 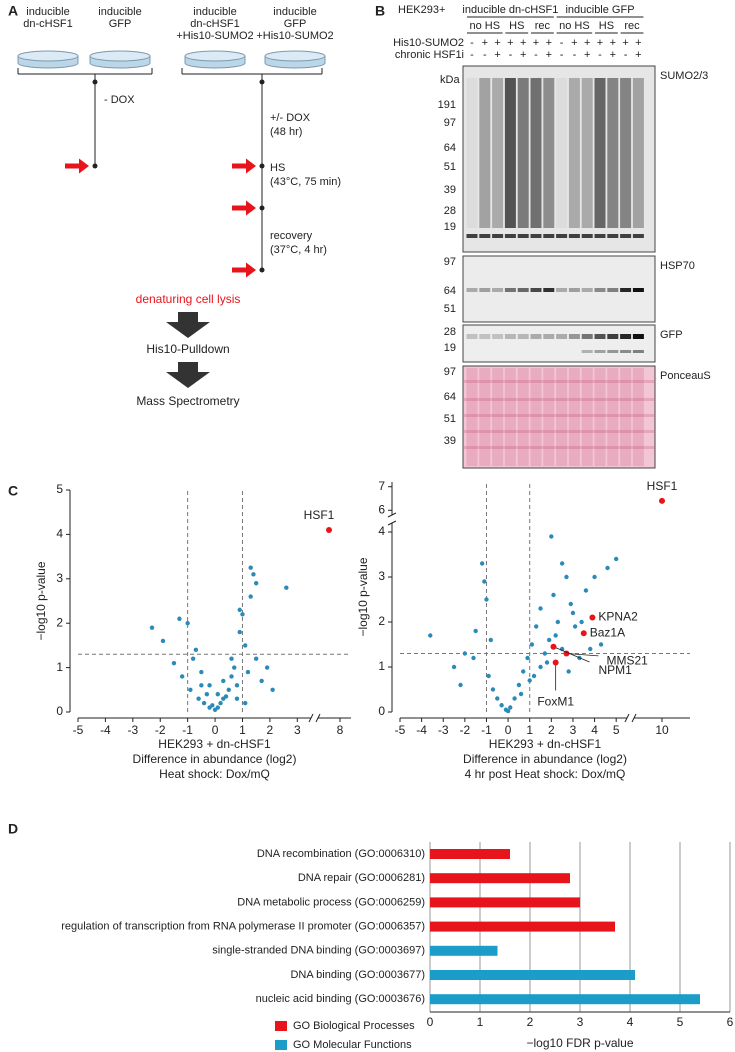 I want to click on category-label: DNA repair (GO:0006281), so click(x=361, y=878).